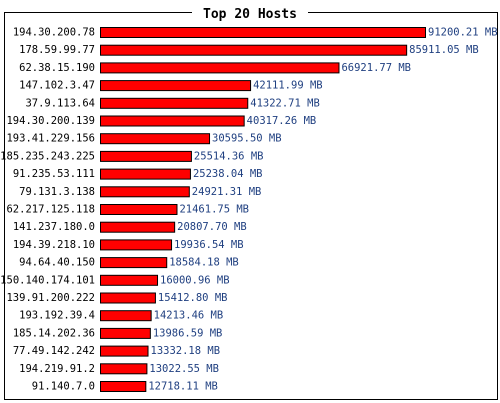 The height and width of the screenshot is (403, 500). What do you see at coordinates (57, 68) in the screenshot?
I see `host-label: 62.38.15.190` at bounding box center [57, 68].